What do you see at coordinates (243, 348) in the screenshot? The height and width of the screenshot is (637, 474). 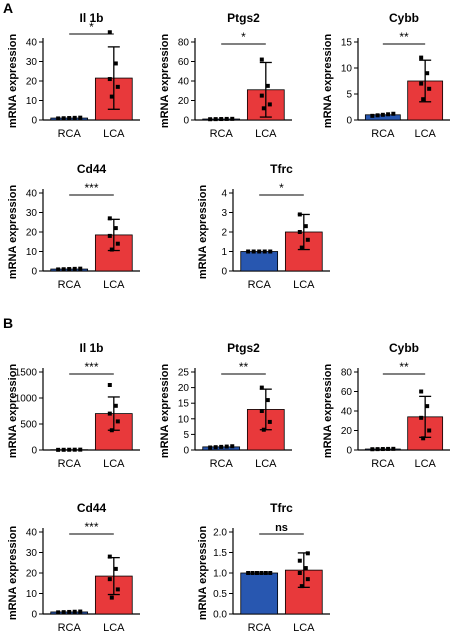 I see `chart-title: Ptgs2` at bounding box center [243, 348].